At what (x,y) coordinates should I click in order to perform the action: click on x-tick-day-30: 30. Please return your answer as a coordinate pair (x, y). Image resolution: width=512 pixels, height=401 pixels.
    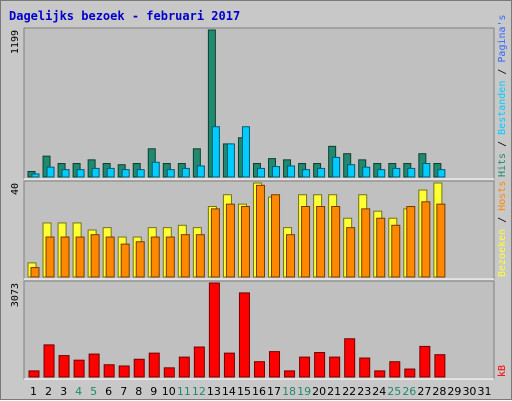
    Looking at the image, I should click on (469, 391).